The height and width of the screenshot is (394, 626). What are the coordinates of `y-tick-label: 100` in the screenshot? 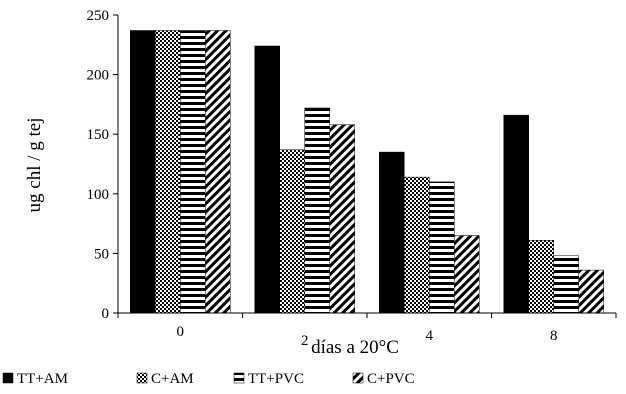 It's located at (98, 195).